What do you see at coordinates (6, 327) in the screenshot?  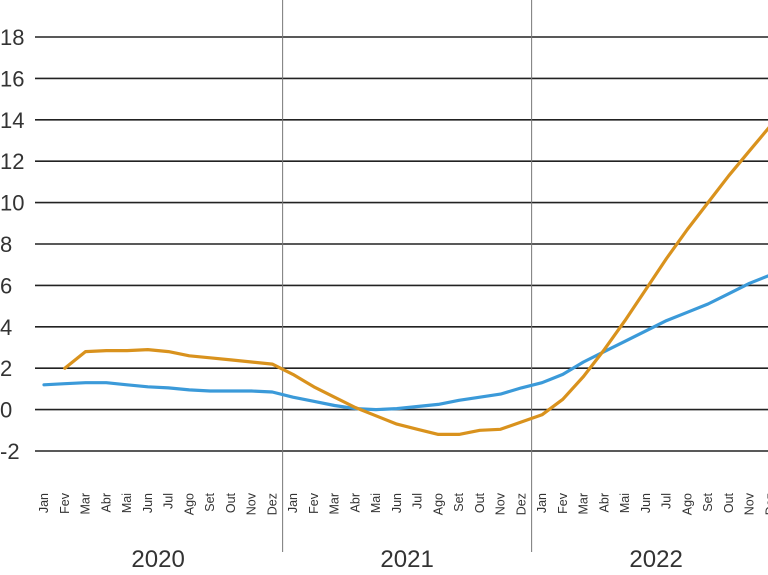 I see `y-tick-label: 4` at bounding box center [6, 327].